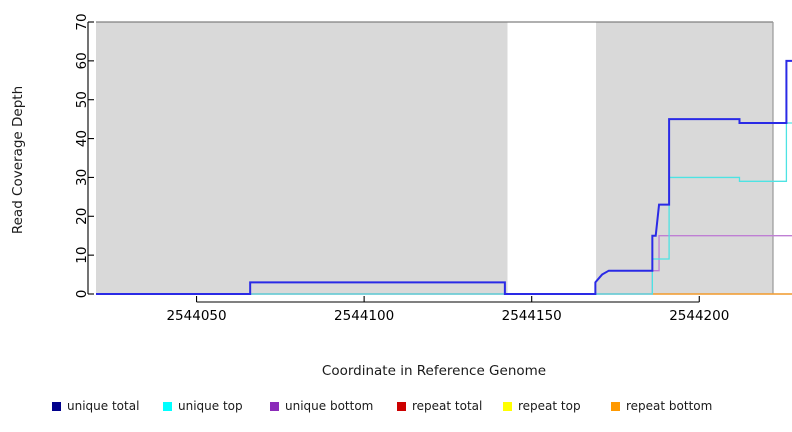 This screenshot has width=792, height=432. Describe the element at coordinates (552, 158) in the screenshot. I see `gap-region` at that location.